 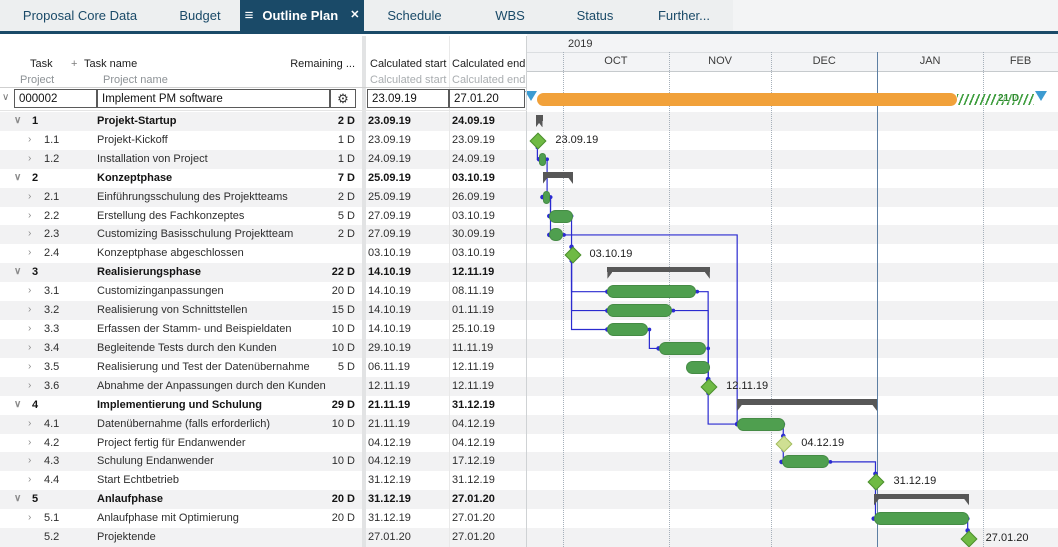 What do you see at coordinates (263, 480) in the screenshot?
I see `task-row: › 4.4 Start Echtbetrieb 31.12.19 31.12.19` at bounding box center [263, 480].